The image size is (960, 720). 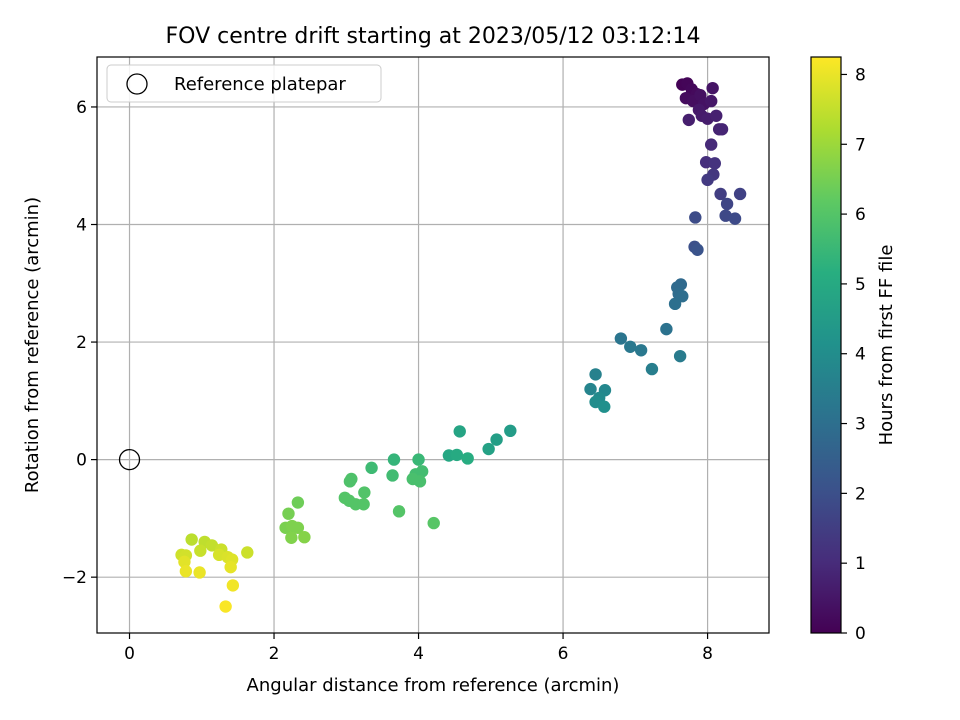 What do you see at coordinates (826, 345) in the screenshot?
I see `colorbar-gradient` at bounding box center [826, 345].